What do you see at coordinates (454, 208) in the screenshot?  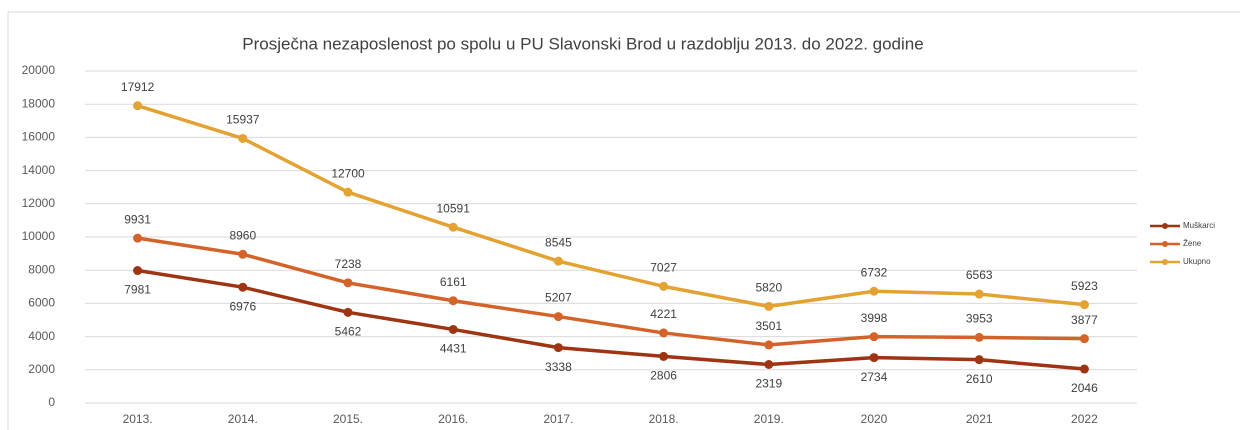 I see `data-label: 10591` at bounding box center [454, 208].